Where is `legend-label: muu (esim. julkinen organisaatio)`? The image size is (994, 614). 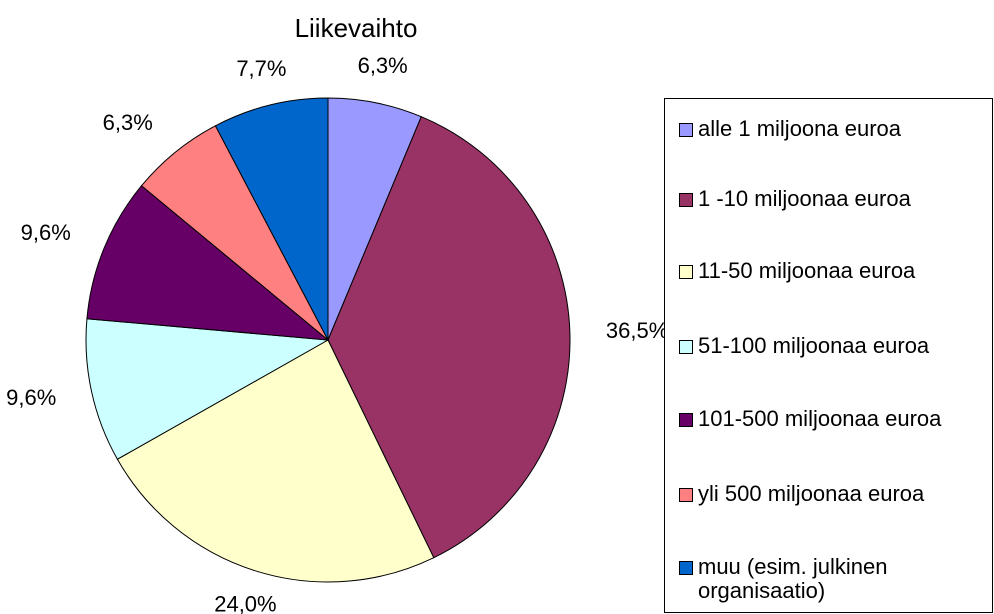
legend-label: muu (esim. julkinen organisaatio) is located at coordinates (793, 578).